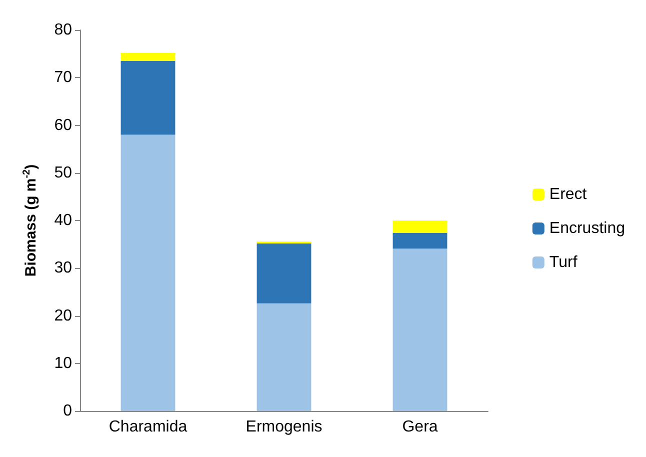 The height and width of the screenshot is (457, 646). What do you see at coordinates (63, 315) in the screenshot?
I see `y-tick-label: 20` at bounding box center [63, 315].